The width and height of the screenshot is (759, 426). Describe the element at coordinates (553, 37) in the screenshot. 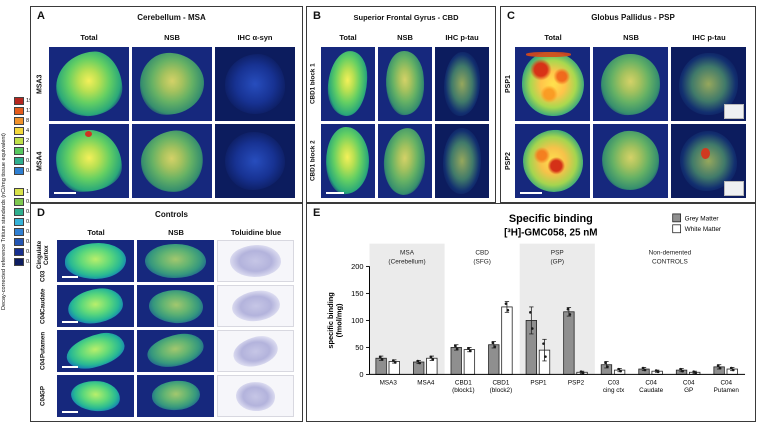

I see `panel-c-col-total: Total` at that location.